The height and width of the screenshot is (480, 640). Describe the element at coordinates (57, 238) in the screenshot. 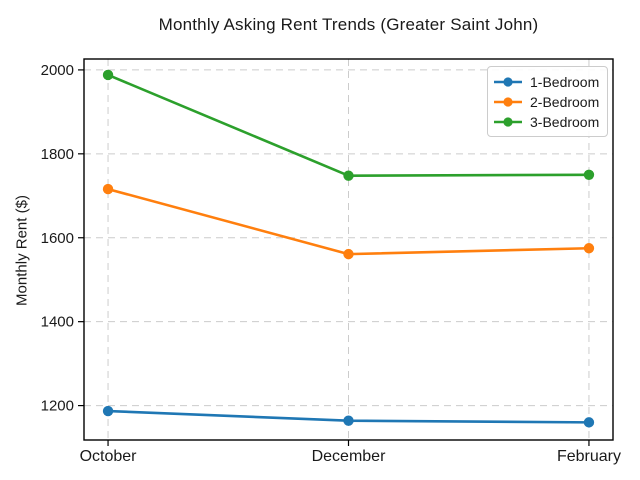

I see `y-tick-label: 1600` at that location.